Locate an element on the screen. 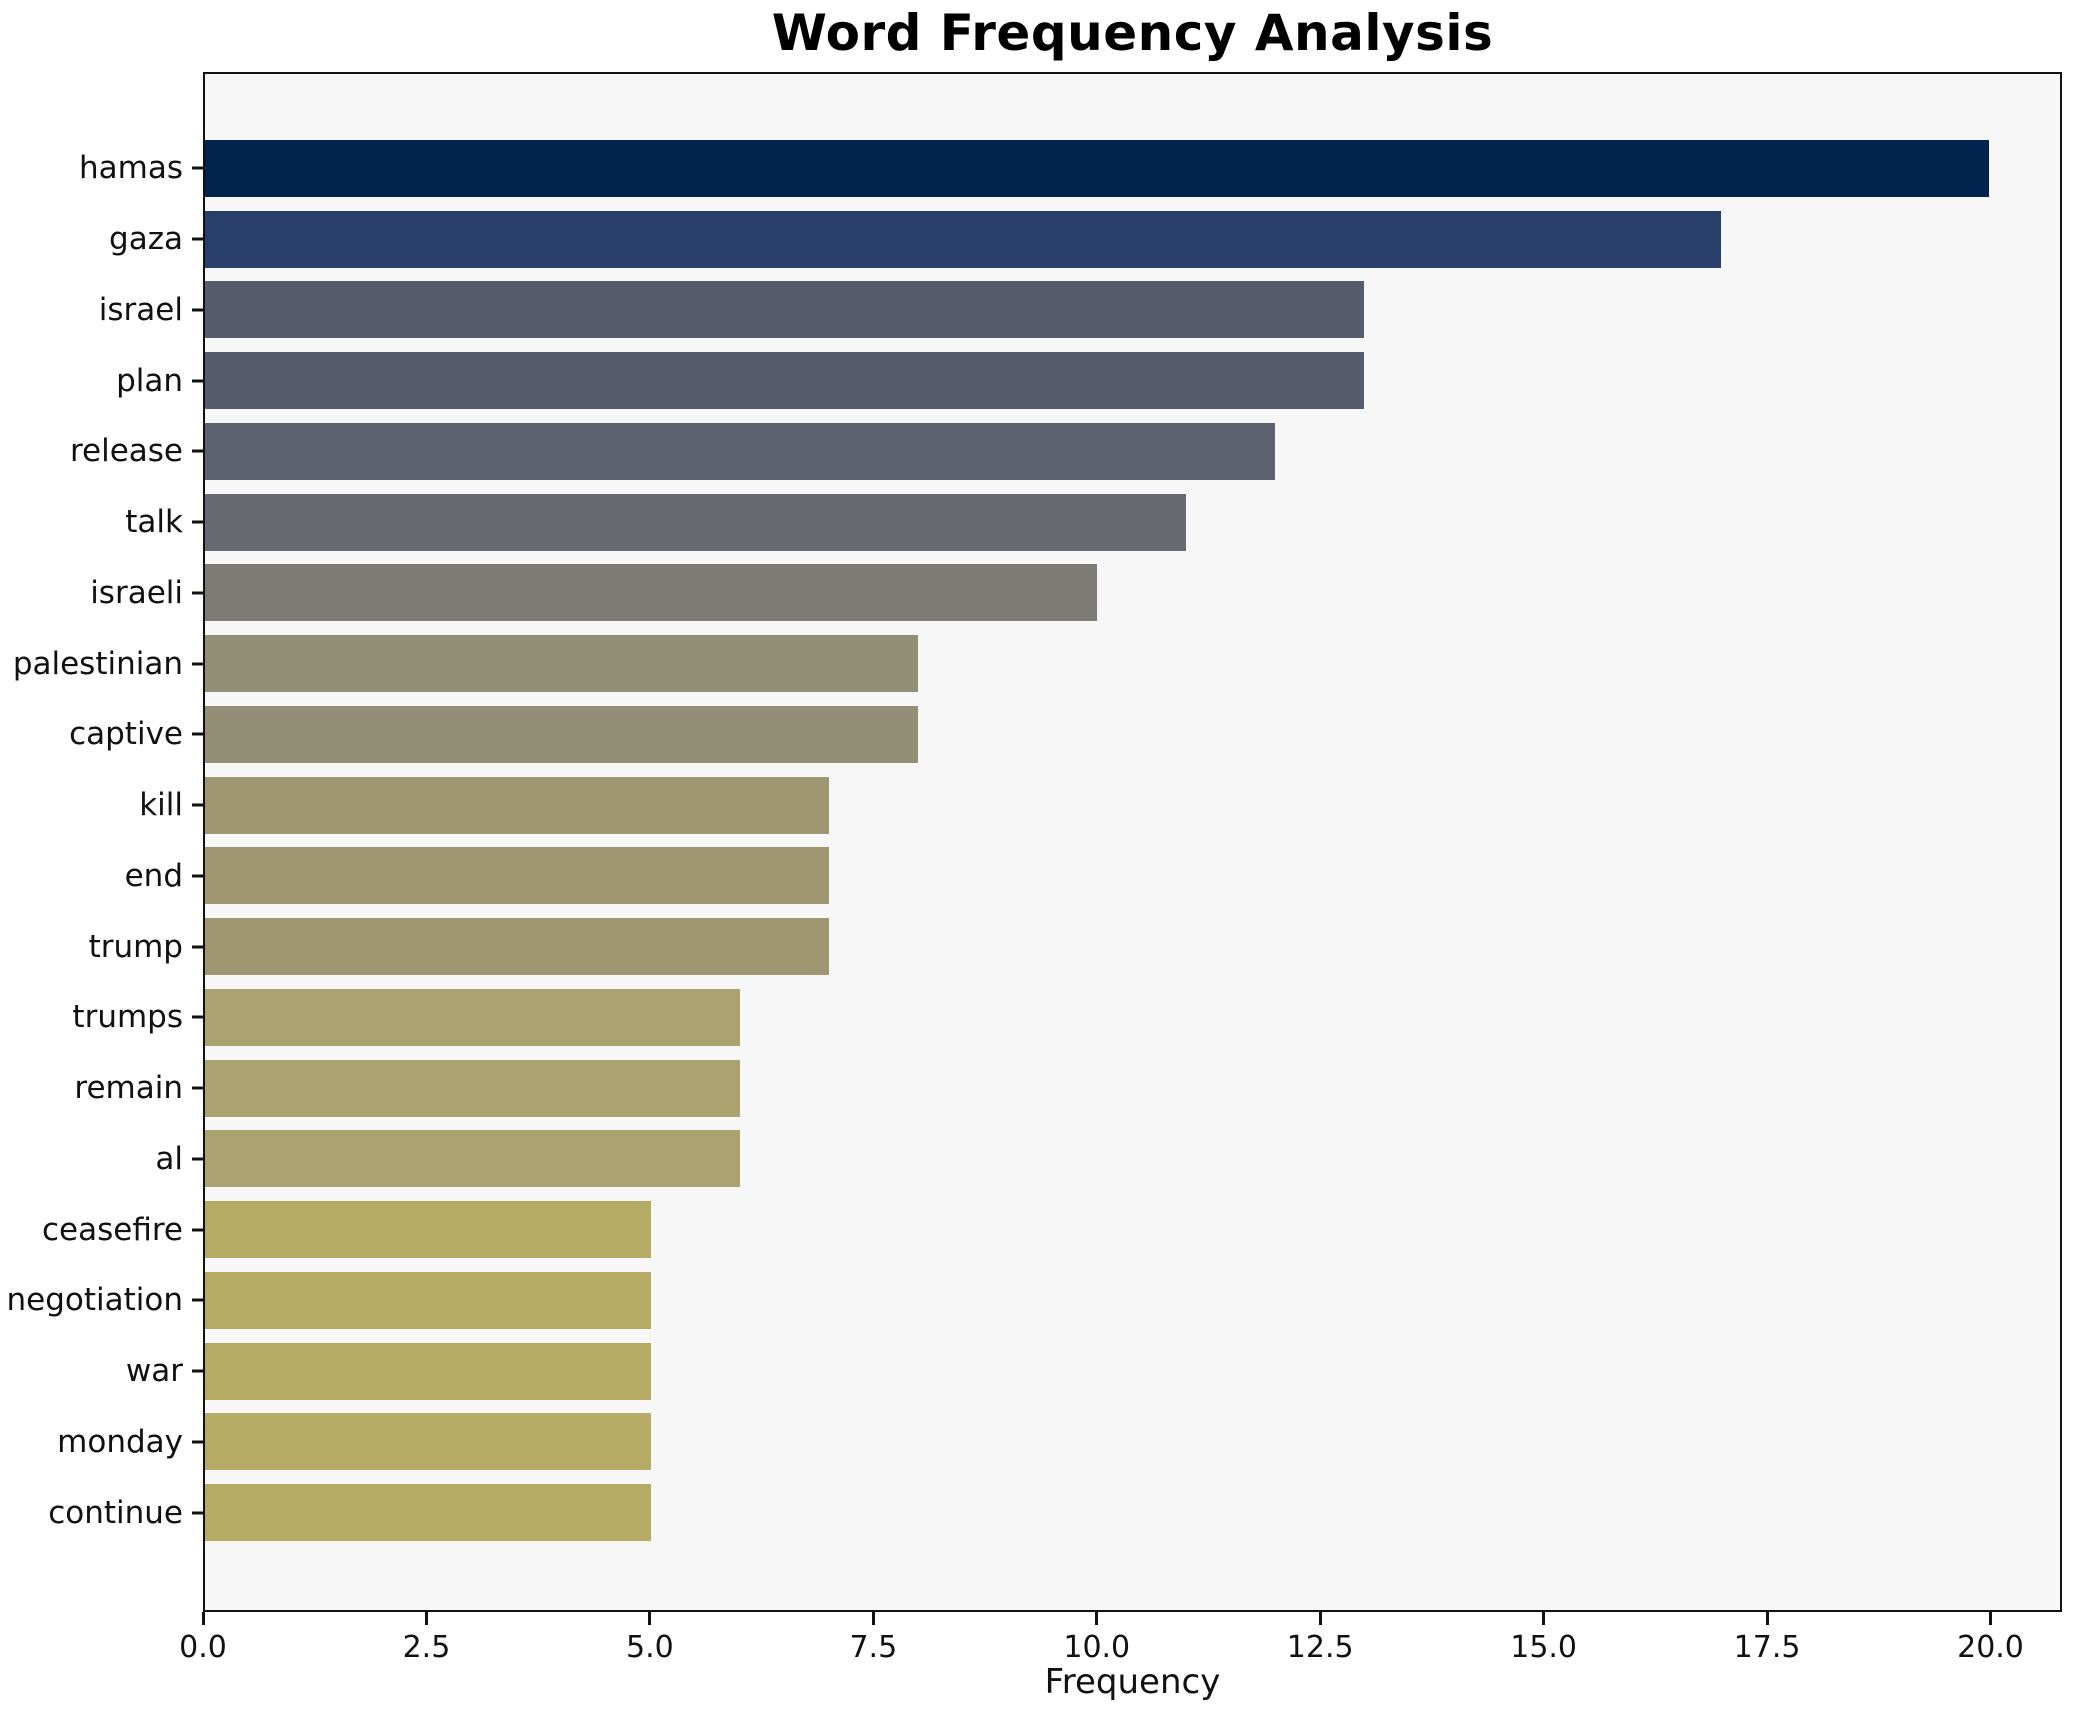 This screenshot has height=1722, width=2082. x-axis: 0.0 2.5 5.0 7.5 10.0 12.5 15.0 17.5 20.0 is located at coordinates (1120, 1647).